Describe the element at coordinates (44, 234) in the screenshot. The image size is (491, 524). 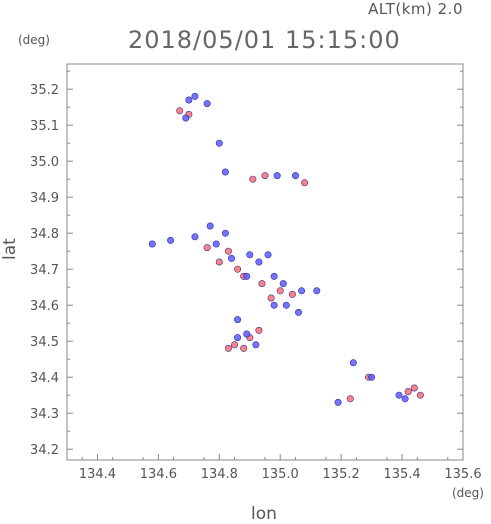
I see `y-tick-label: 34.8` at that location.